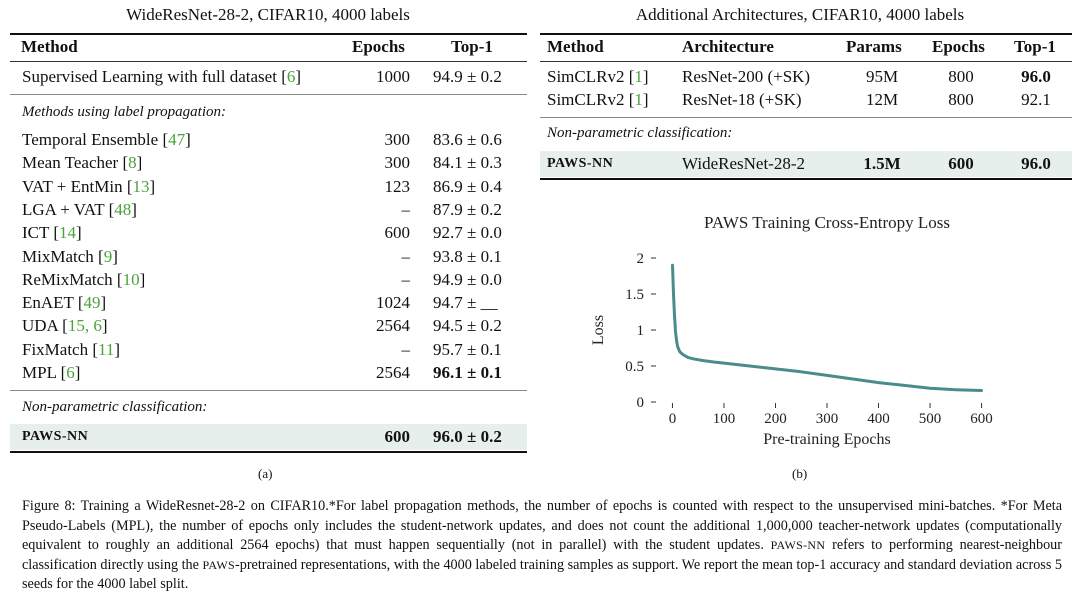  What do you see at coordinates (270, 164) in the screenshot?
I see `table-row: Mean Teacher [8] 300 84.1 ± 0.3` at bounding box center [270, 164].